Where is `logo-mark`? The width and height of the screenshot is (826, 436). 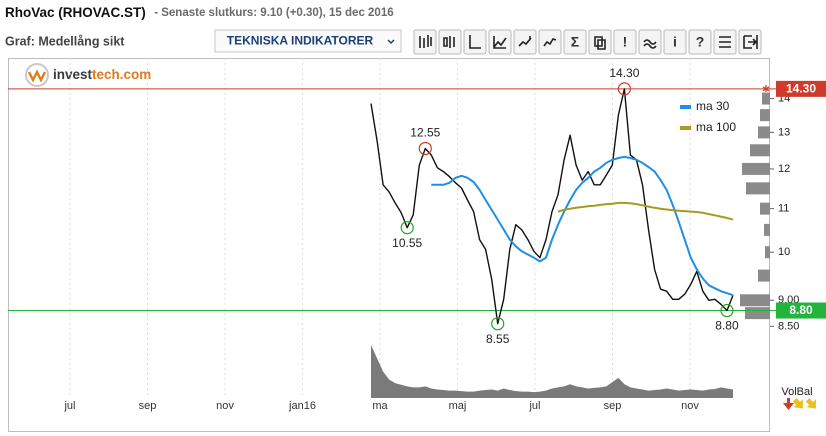 logo-mark is located at coordinates (37, 76).